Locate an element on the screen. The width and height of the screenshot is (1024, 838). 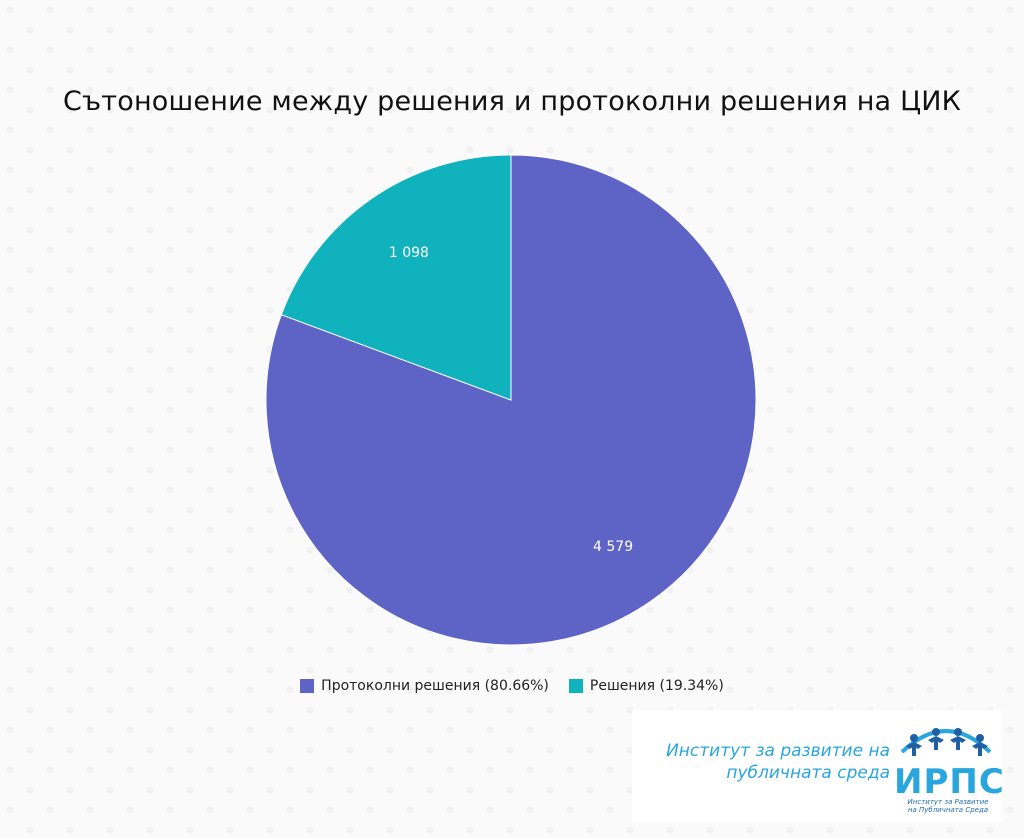
logo-small-text: Институт за Развитие на Публичната Среда is located at coordinates (948, 806).